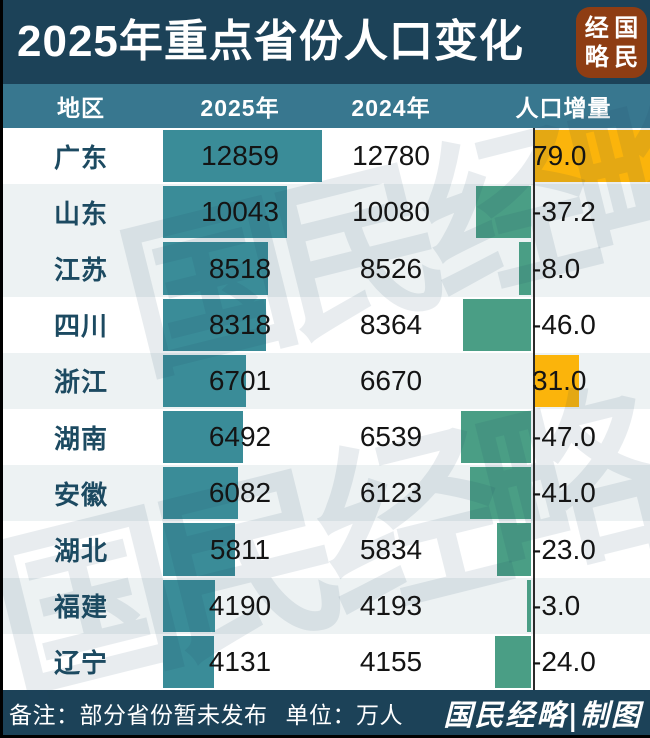 This screenshot has height=738, width=650. What do you see at coordinates (626, 27) in the screenshot?
I see `seal-char: 国` at bounding box center [626, 27].